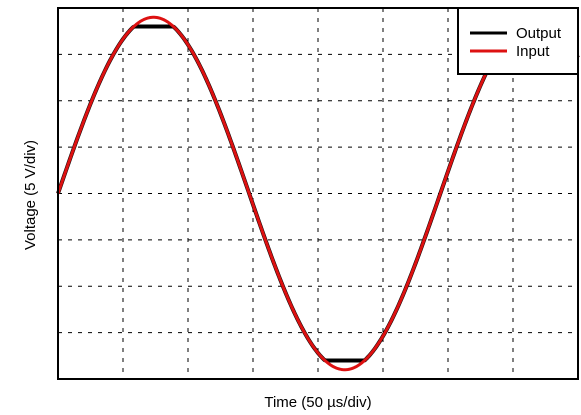 The height and width of the screenshot is (415, 581). I want to click on legend-box, so click(518, 41).